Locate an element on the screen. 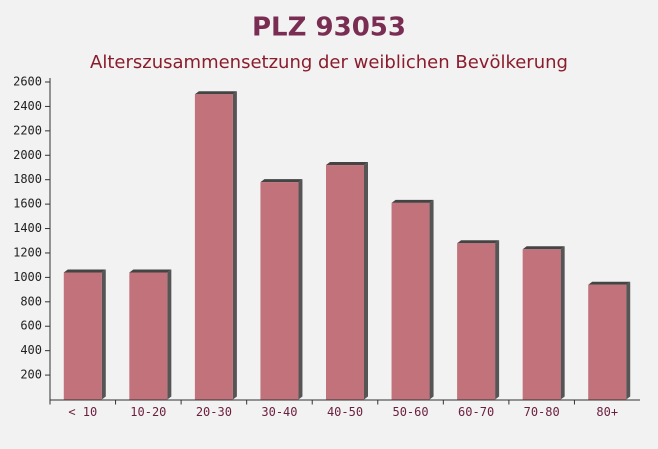 Image resolution: width=658 pixels, height=449 pixels. y-tick-label: 400 is located at coordinates (31, 350).